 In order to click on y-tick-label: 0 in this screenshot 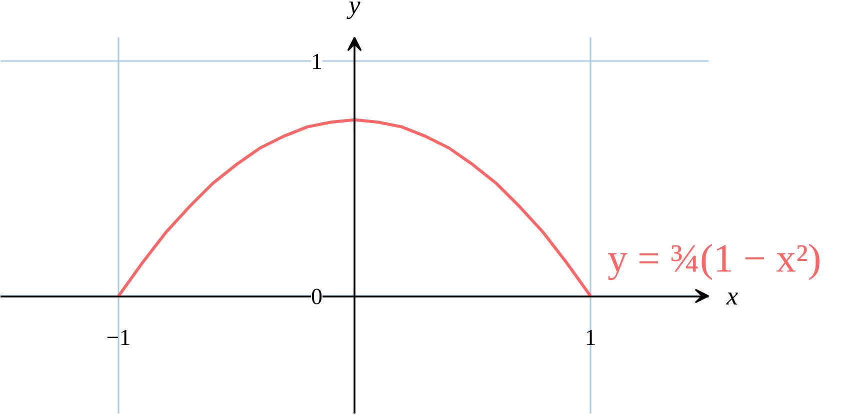, I will do `click(316, 296)`.